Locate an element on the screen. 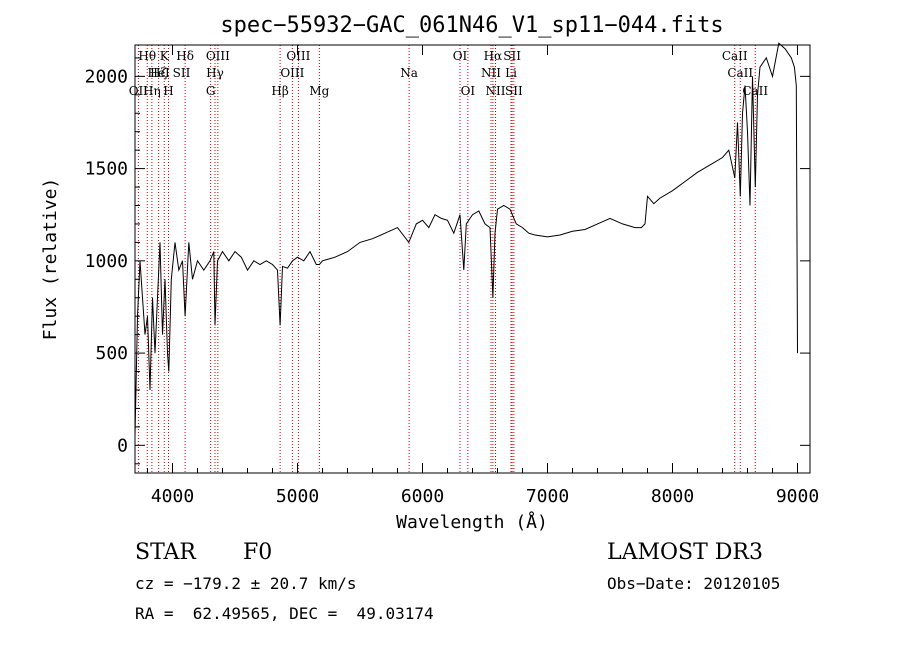 The height and width of the screenshot is (649, 900). line-label: Hθ is located at coordinates (147, 56).